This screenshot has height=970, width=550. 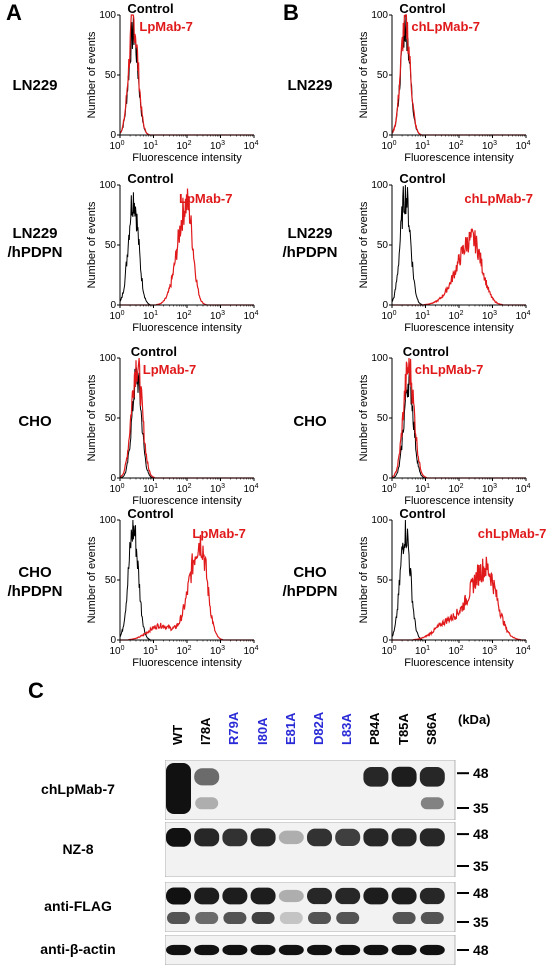 I want to click on blot-row-label: anti-FLAG, so click(x=78, y=906).